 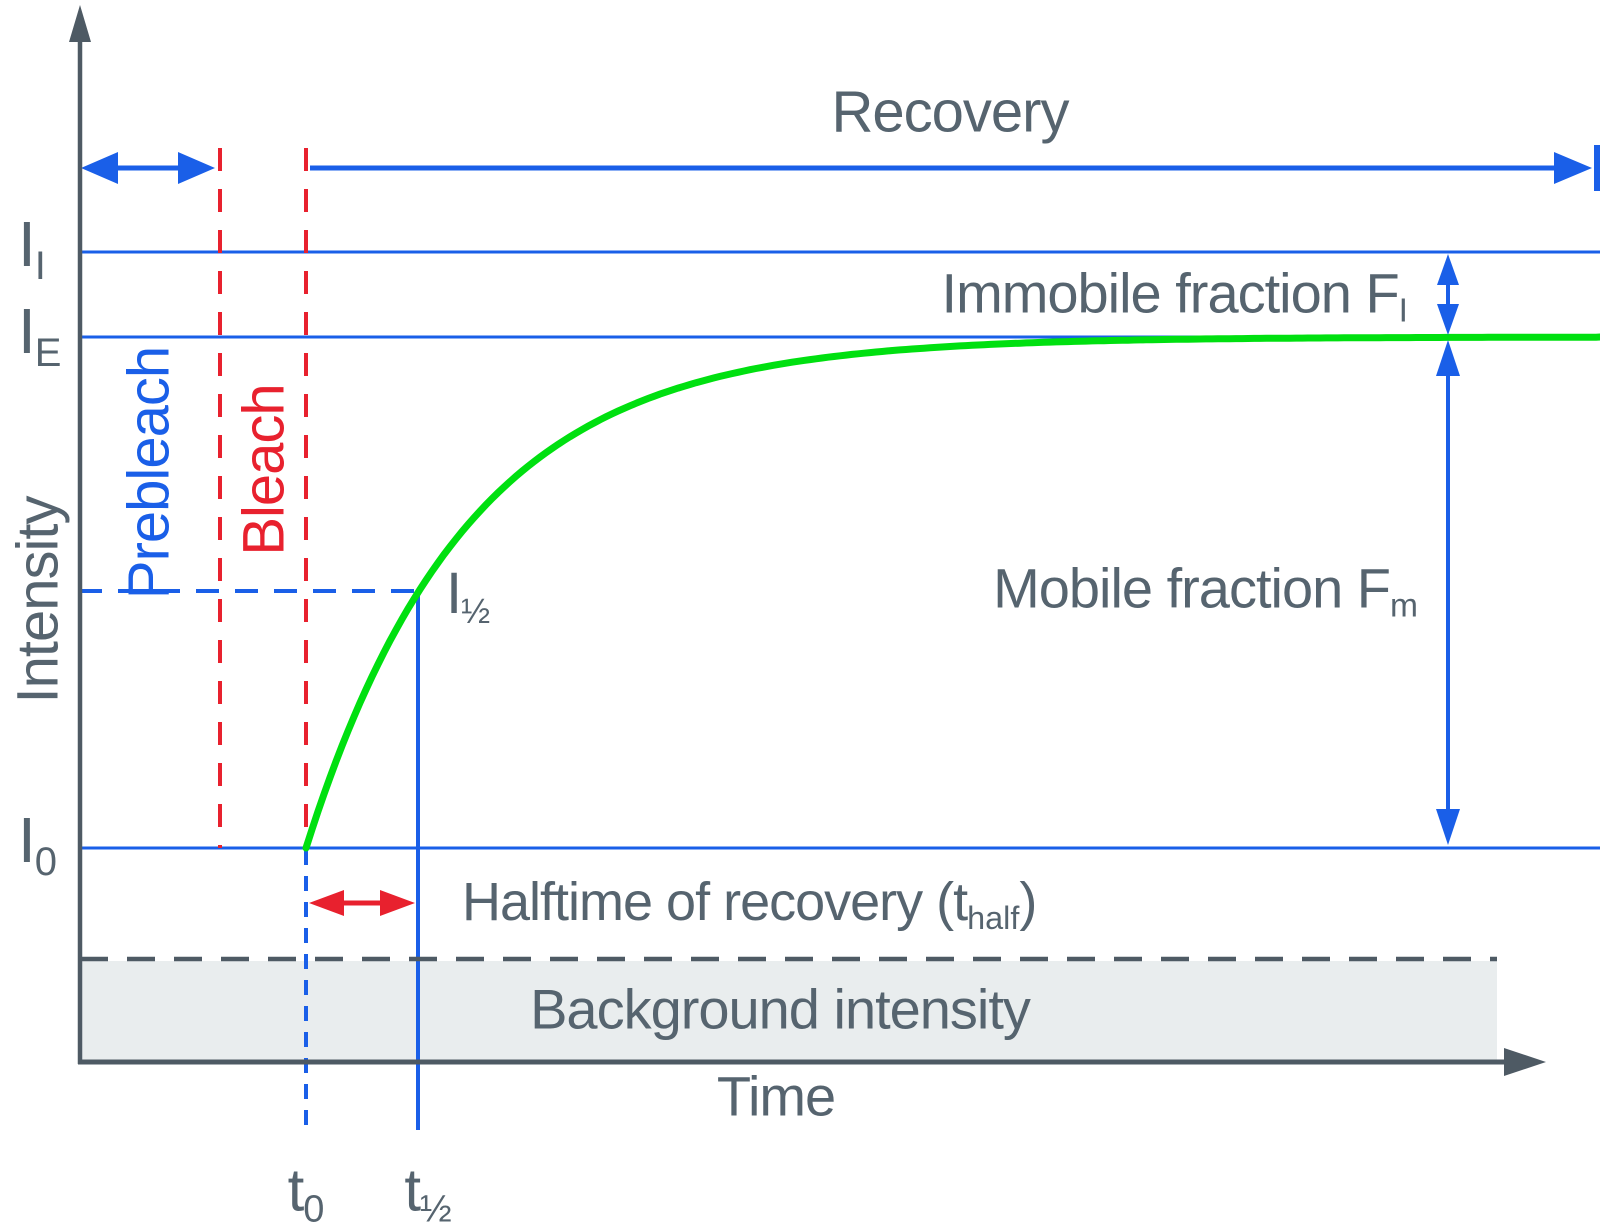 What do you see at coordinates (1448, 294) in the screenshot?
I see `immobile-fraction-arrow` at bounding box center [1448, 294].